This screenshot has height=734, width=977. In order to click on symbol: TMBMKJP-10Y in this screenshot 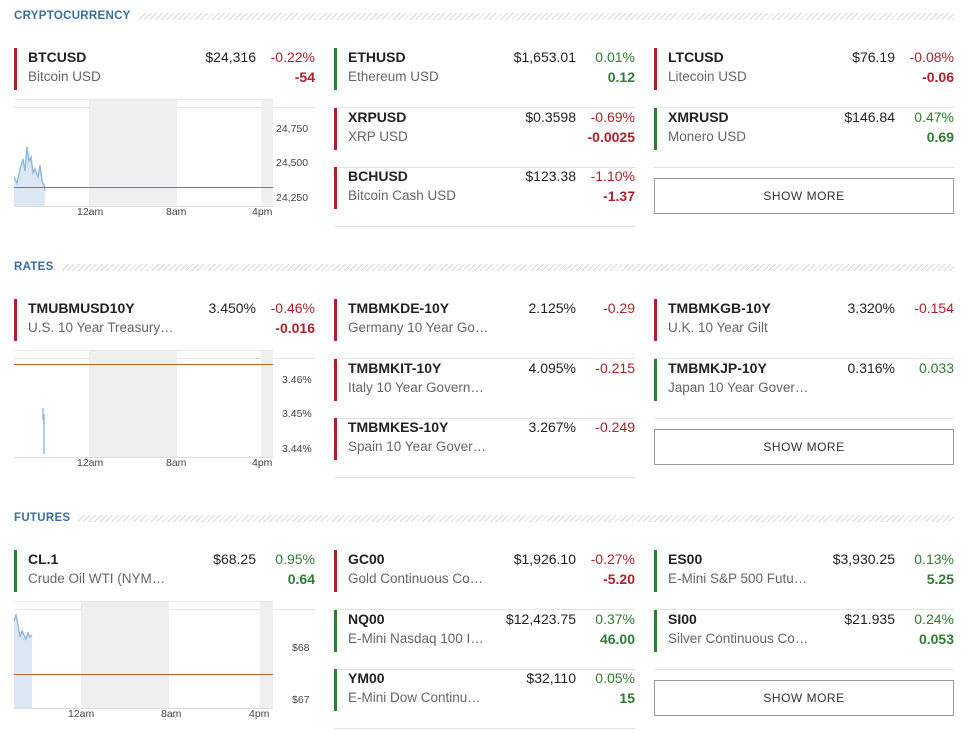, I will do `click(717, 368)`.